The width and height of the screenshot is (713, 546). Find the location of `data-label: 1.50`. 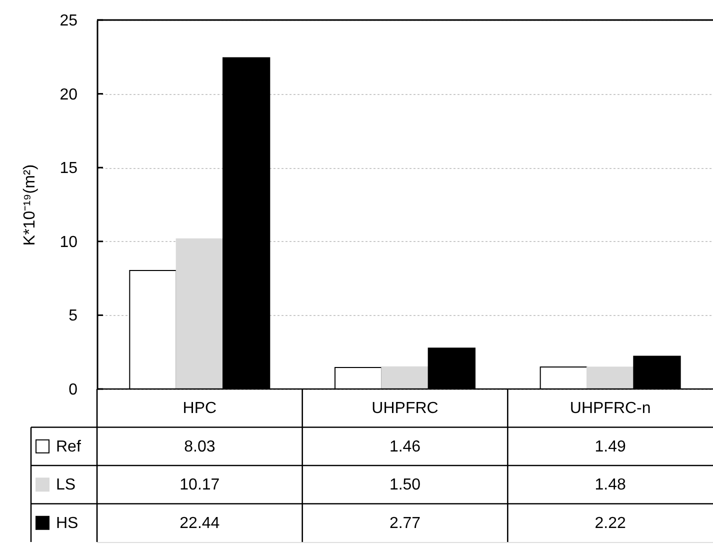

data-label: 1.50 is located at coordinates (405, 485).